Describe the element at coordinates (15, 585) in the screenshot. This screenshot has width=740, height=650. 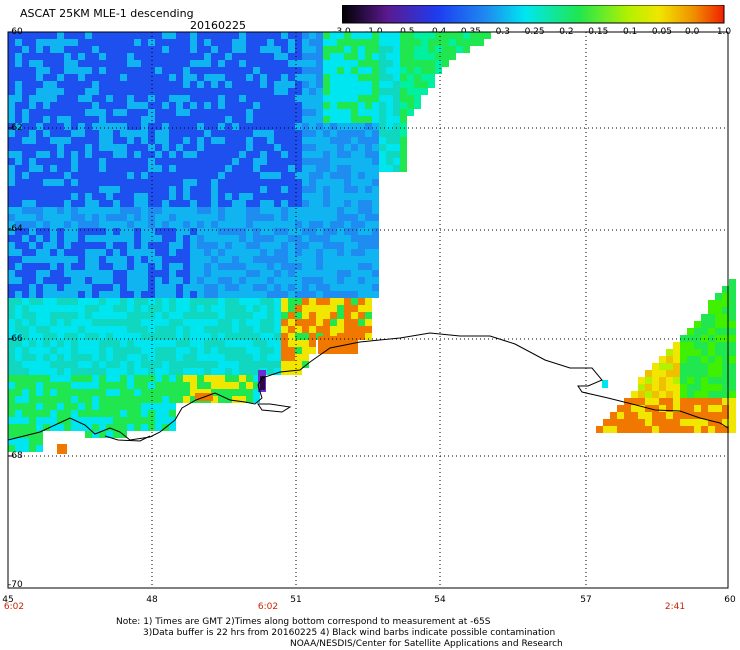
I see `lat-label-70: -70` at that location.